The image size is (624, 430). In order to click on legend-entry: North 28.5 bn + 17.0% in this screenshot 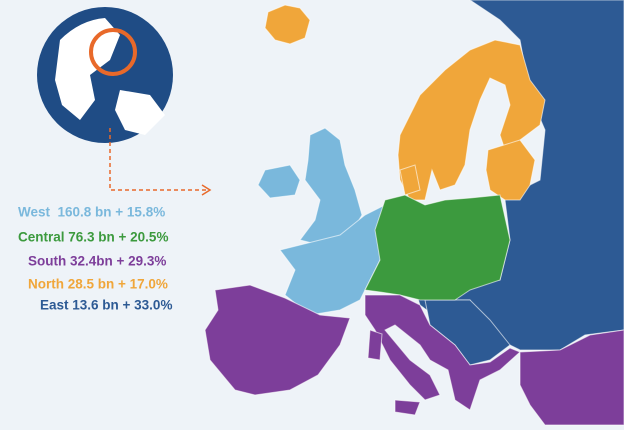, I will do `click(98, 284)`.